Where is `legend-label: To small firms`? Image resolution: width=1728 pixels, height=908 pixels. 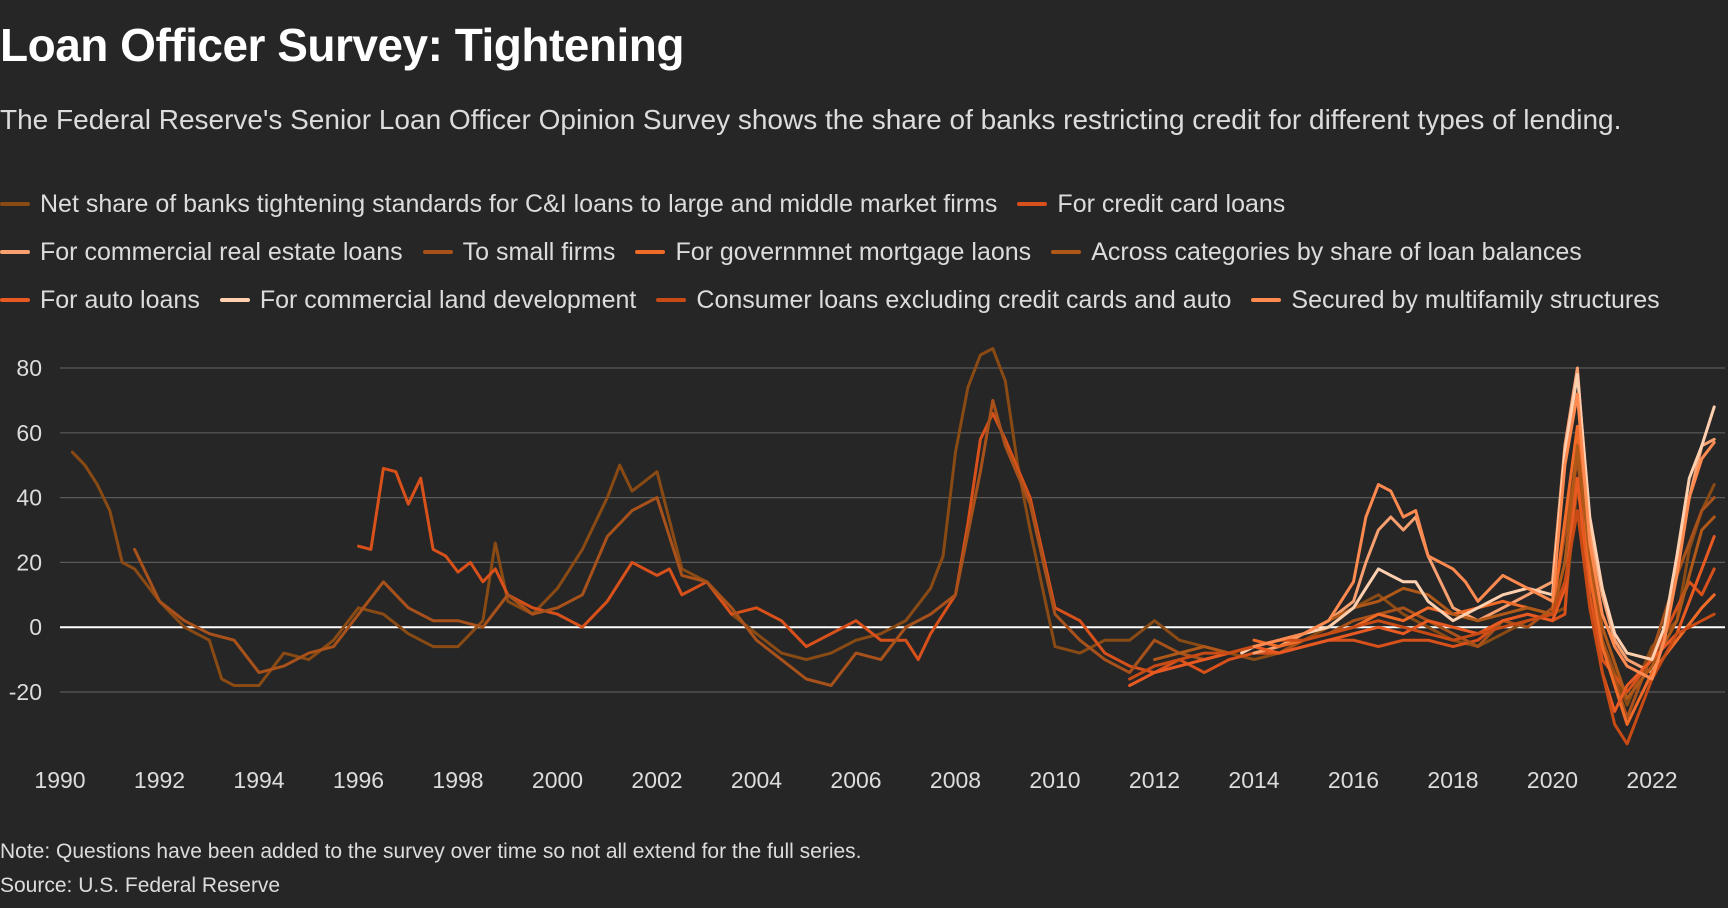 legend-label: To small firms is located at coordinates (539, 251).